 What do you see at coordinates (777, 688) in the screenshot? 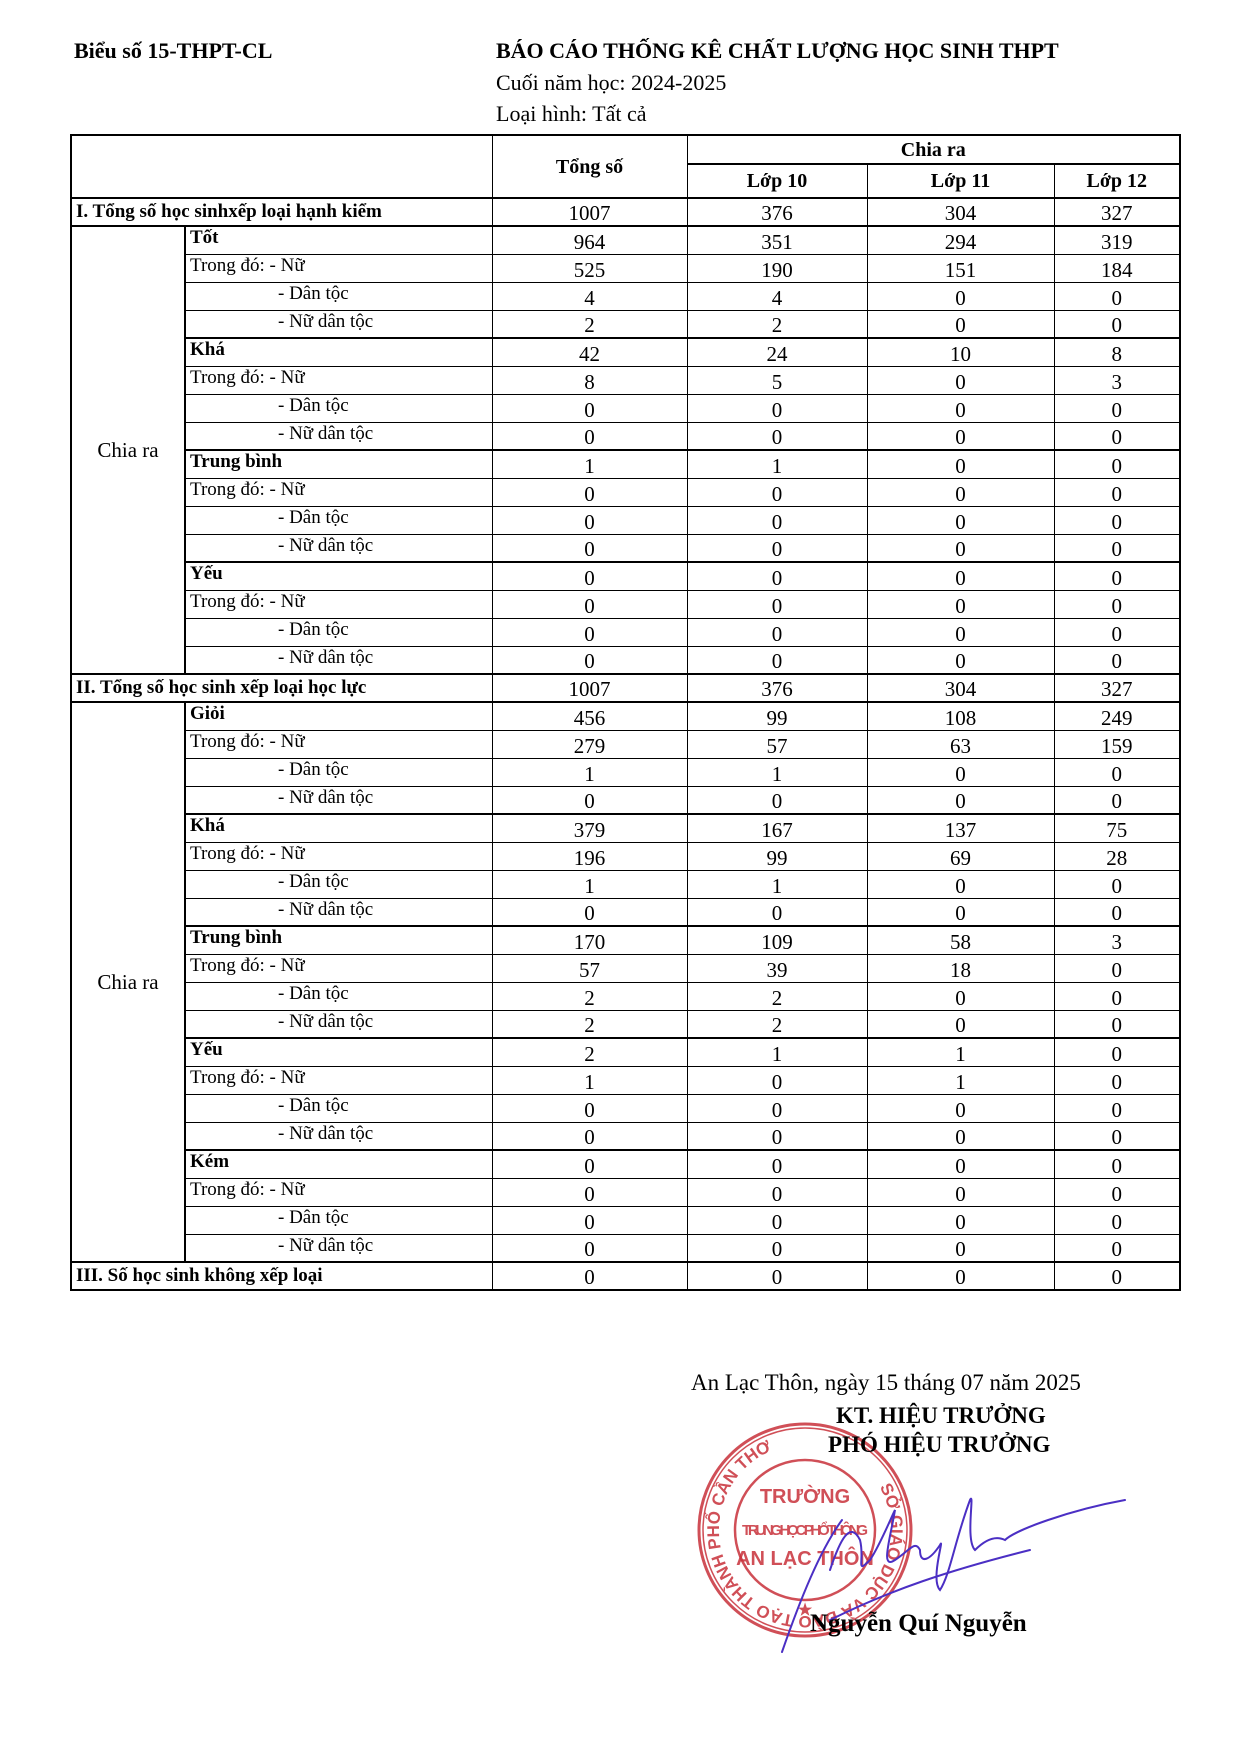
I see `value-grade-10: 376` at bounding box center [777, 688].